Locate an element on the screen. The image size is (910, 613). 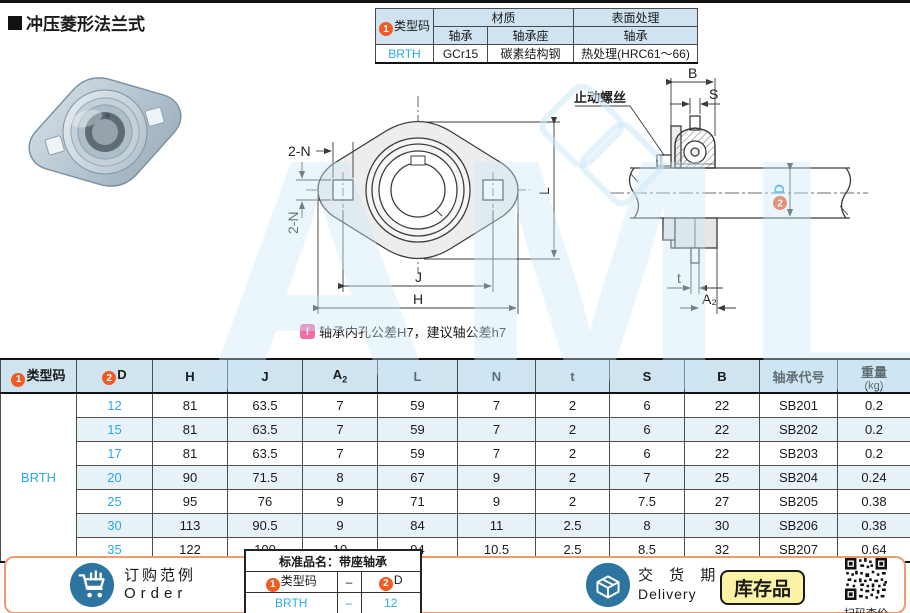
flange-photo-group is located at coordinates (105, 132).